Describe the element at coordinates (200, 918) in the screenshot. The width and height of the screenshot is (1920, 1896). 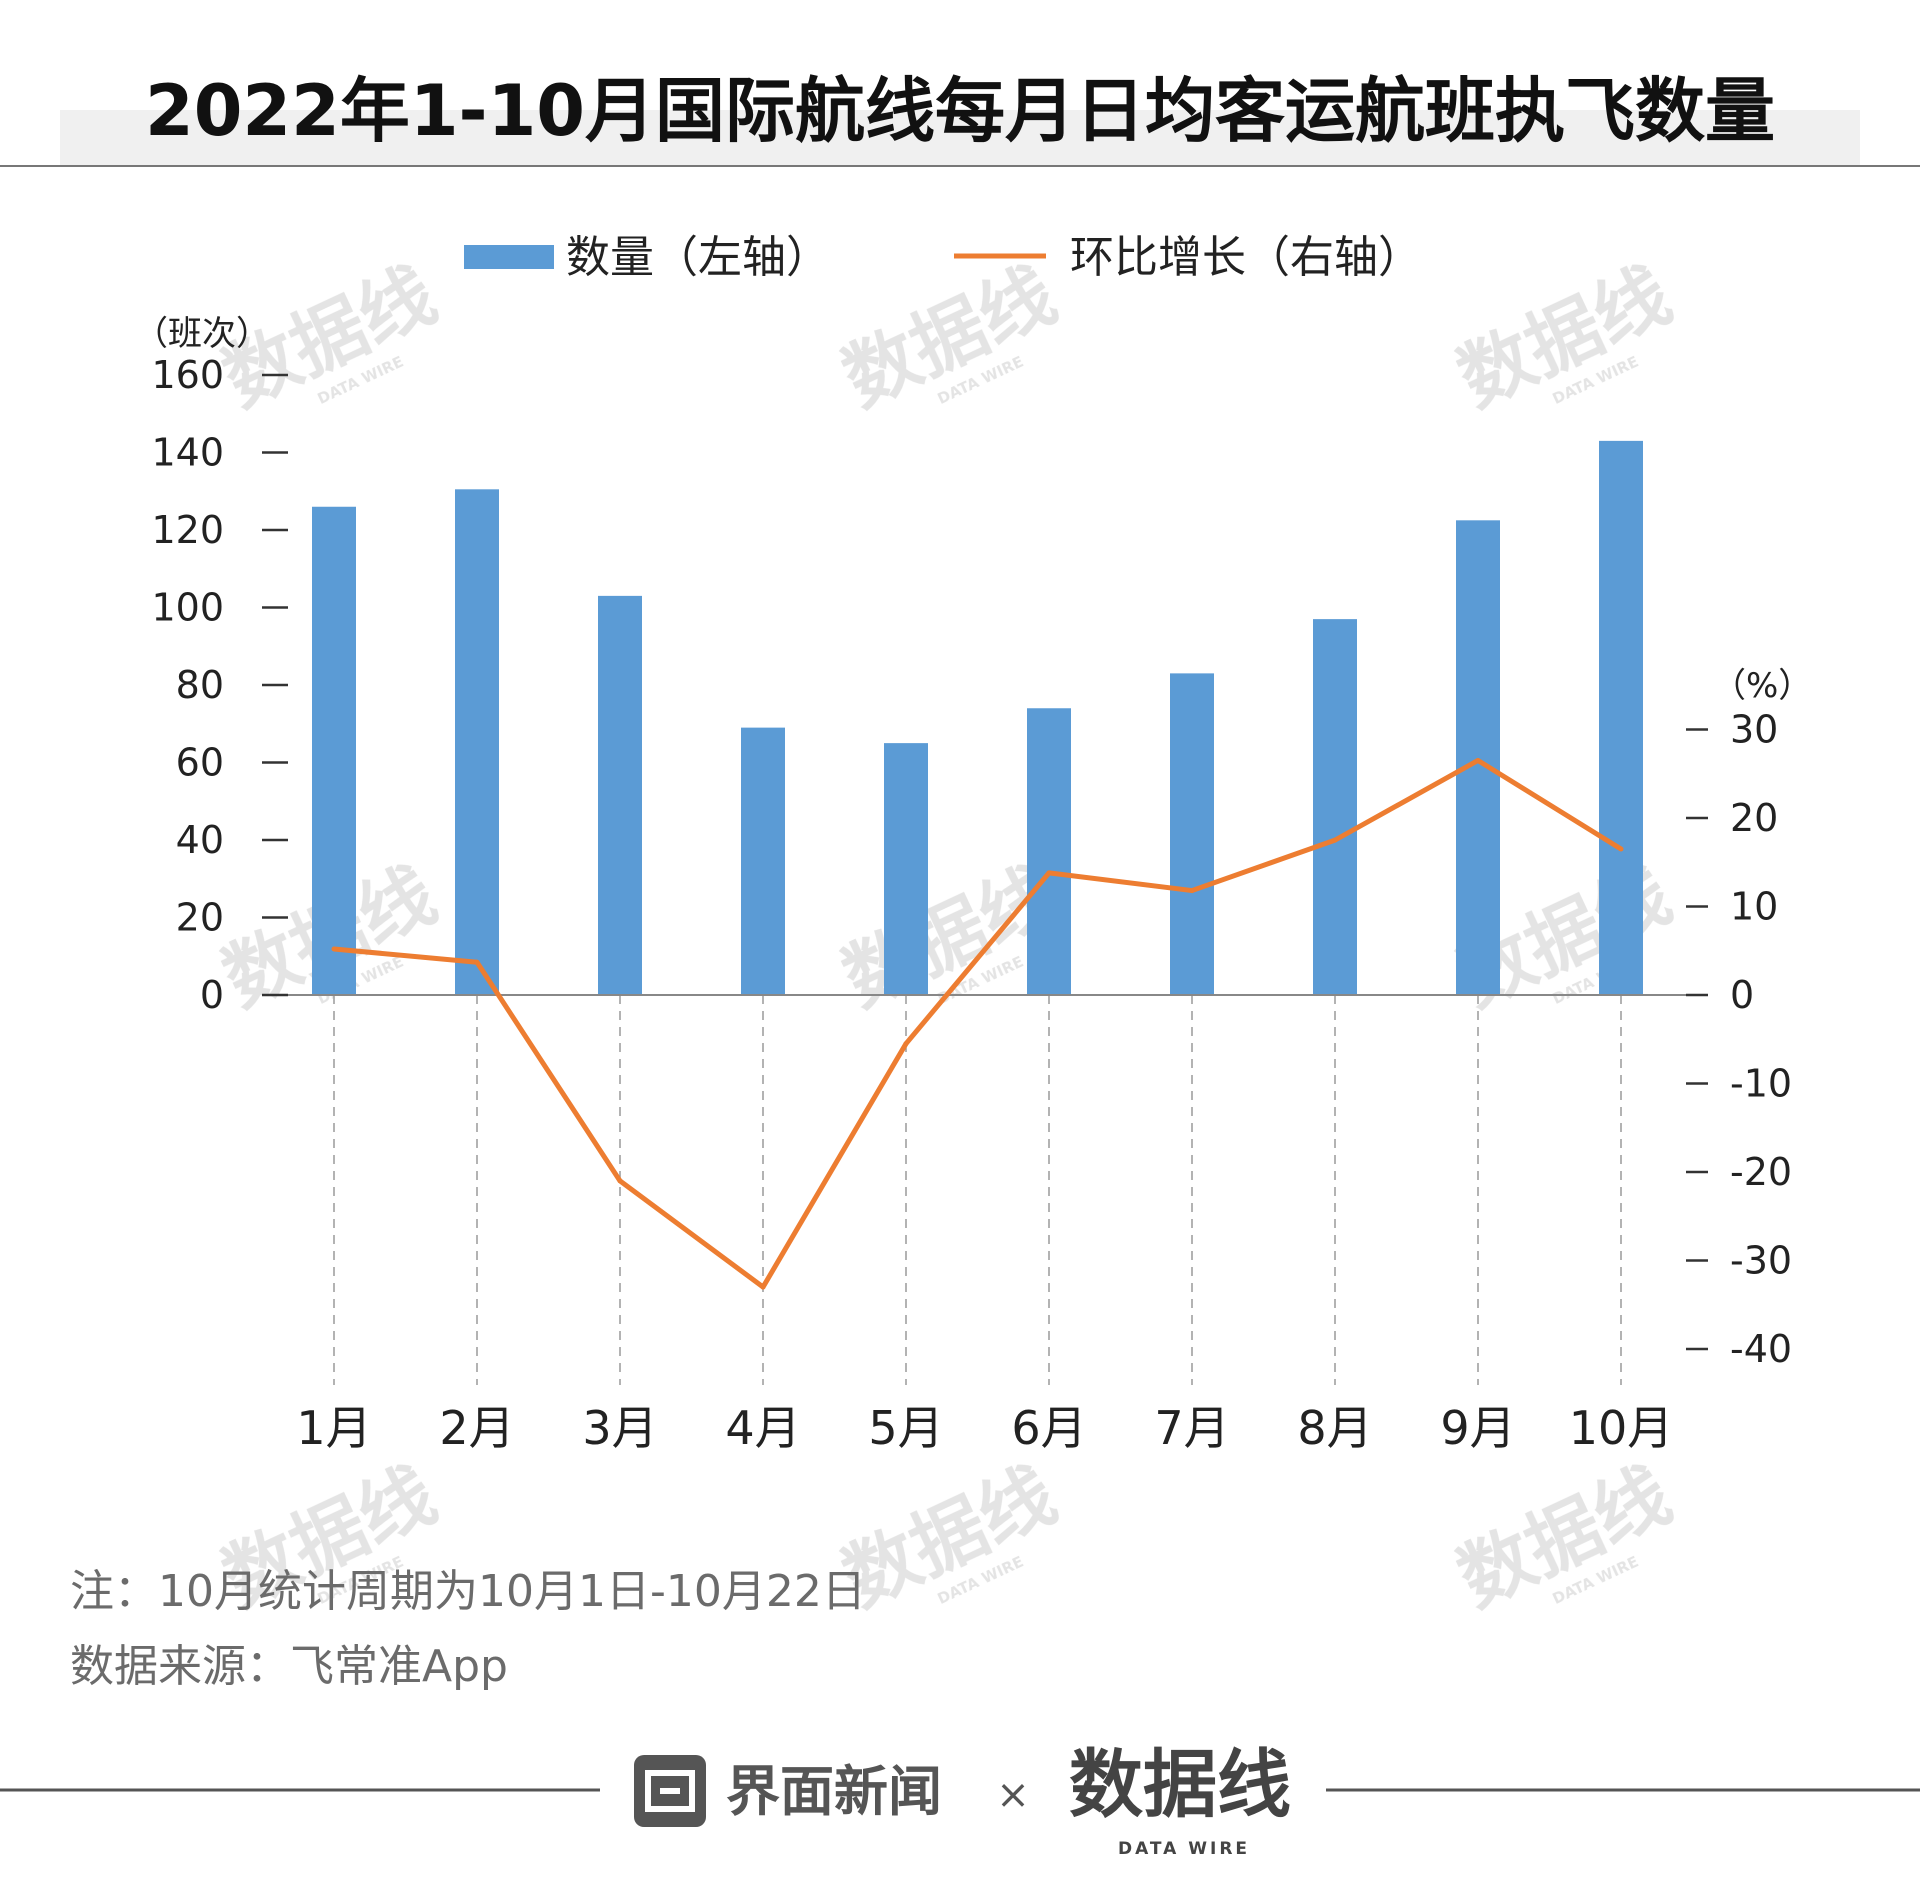
I see `left-axis-label: 20` at that location.